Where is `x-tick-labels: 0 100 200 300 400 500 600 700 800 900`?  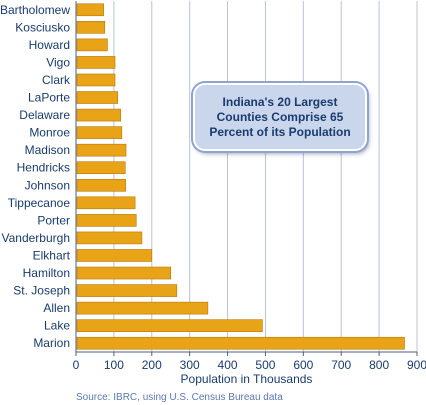 x-tick-labels: 0 100 200 300 400 500 600 700 800 900 is located at coordinates (249, 365).